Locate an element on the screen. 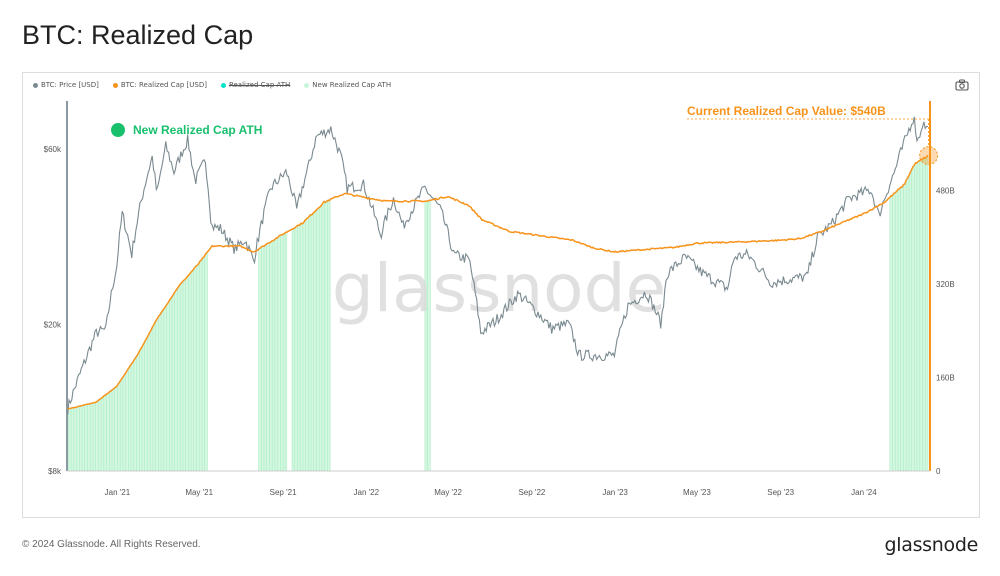 The width and height of the screenshot is (1000, 576). legend-item-0: BTC: Price [USD] is located at coordinates (66, 85).